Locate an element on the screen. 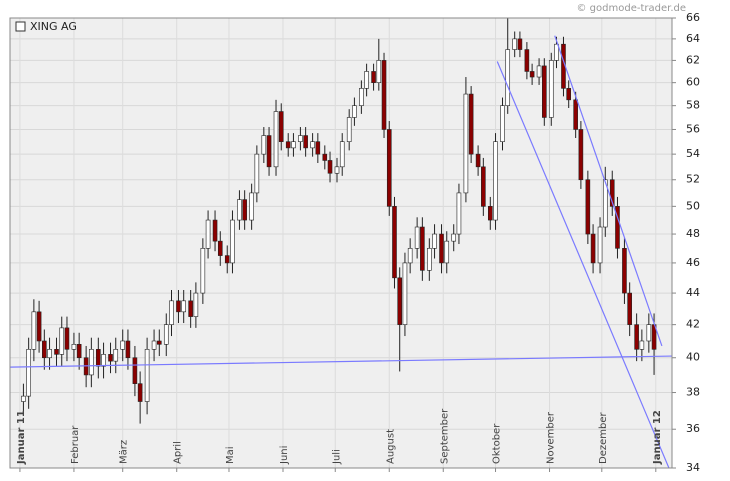 This screenshot has width=730, height=481. legend-box is located at coordinates (20, 26).